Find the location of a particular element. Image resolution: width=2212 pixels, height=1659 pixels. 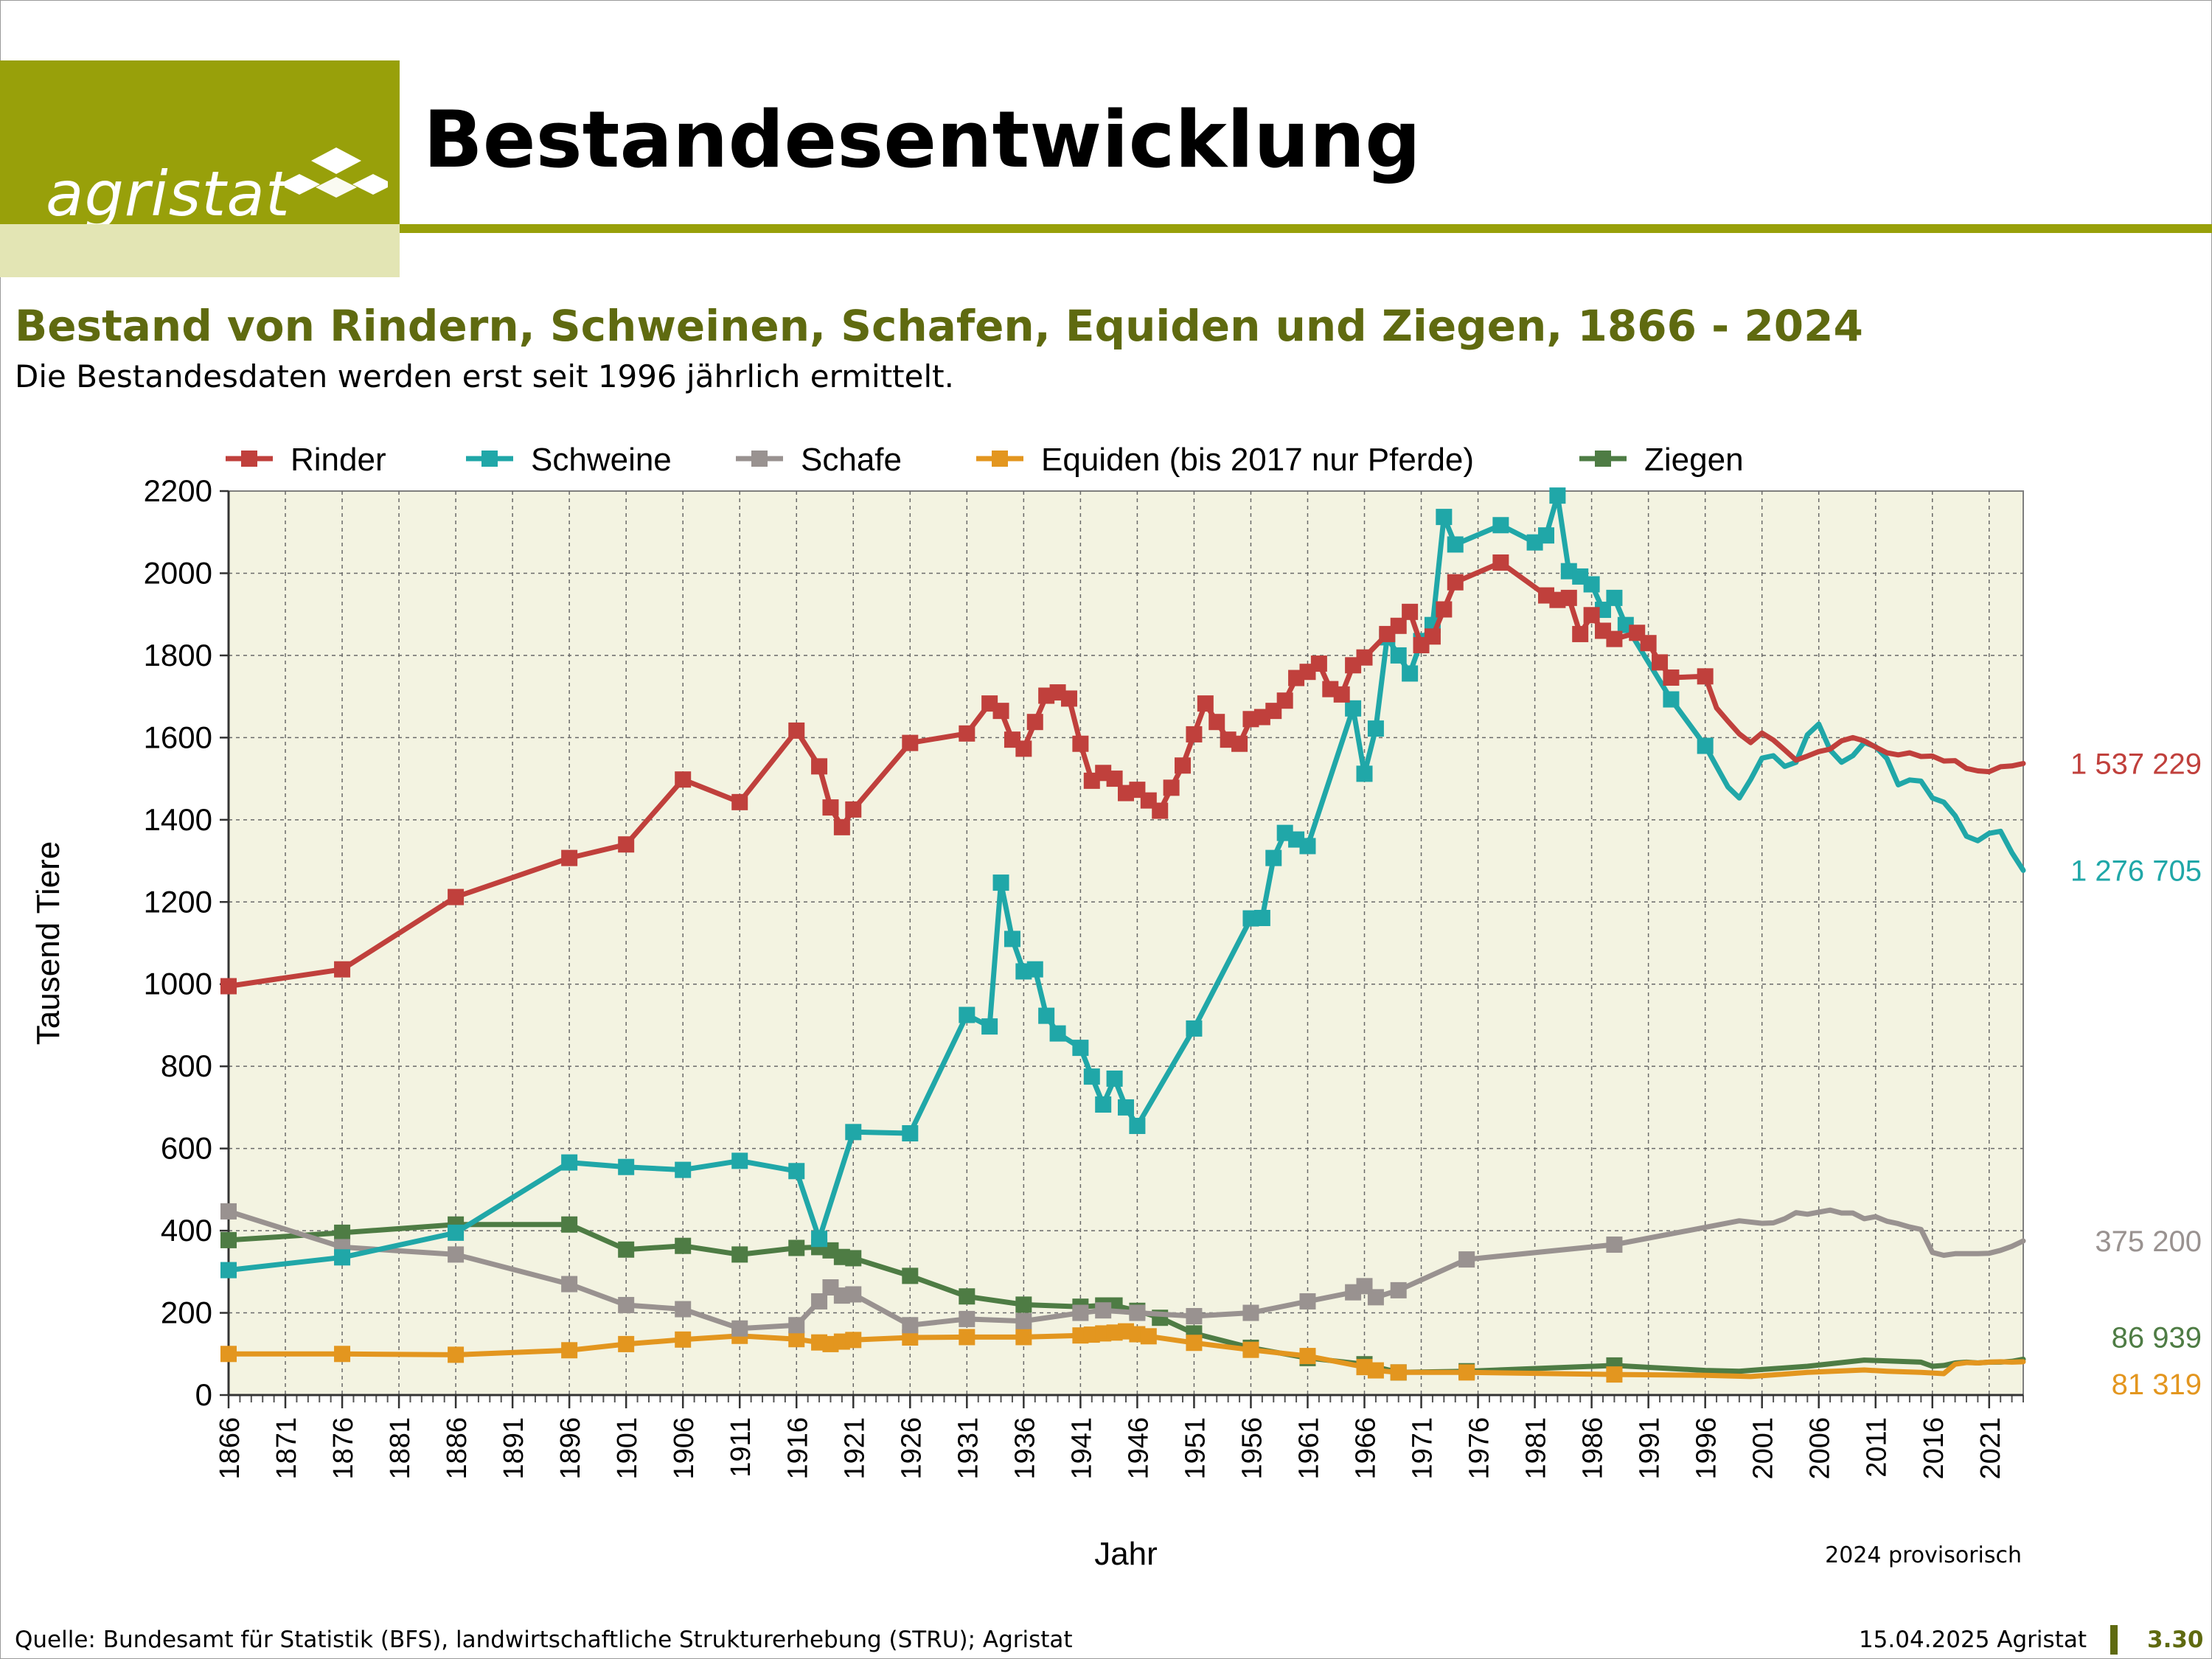

x-tick-label: 1916 is located at coordinates (797, 1448).